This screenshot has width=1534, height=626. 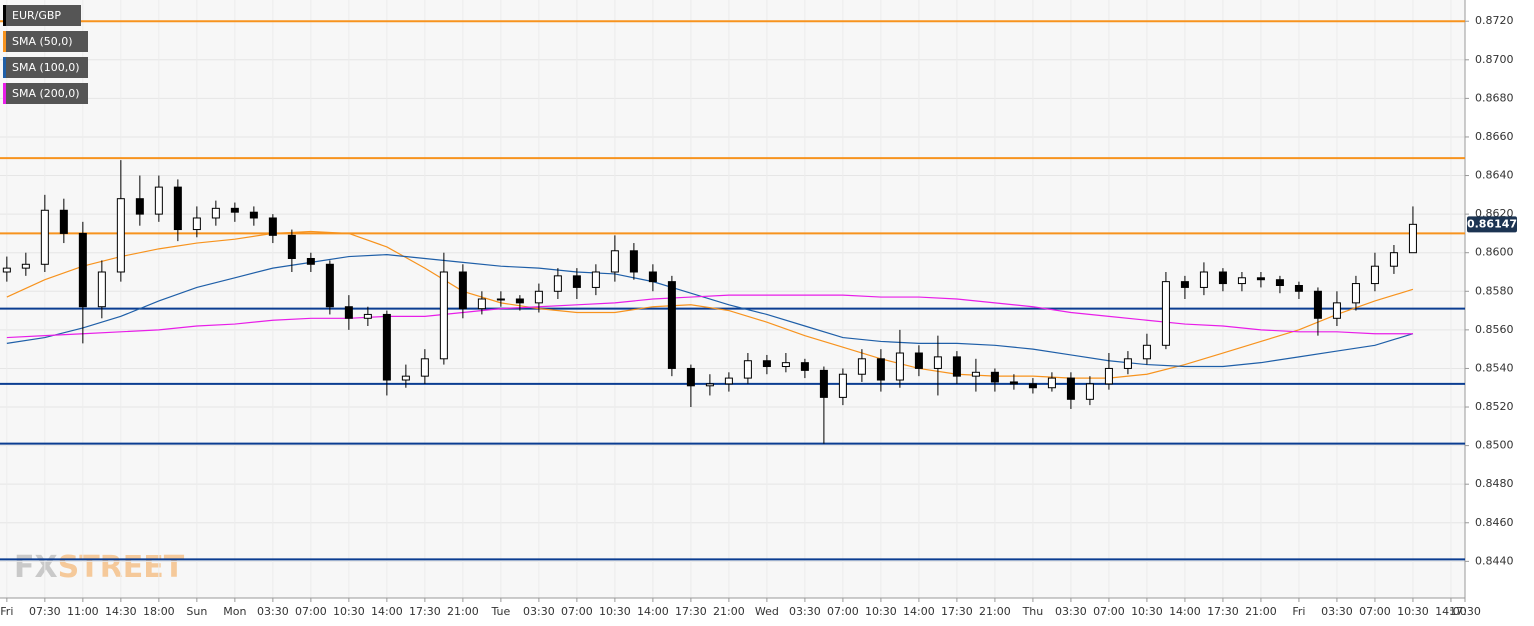 I want to click on y-tick-label: 0.8560, so click(x=1494, y=329).